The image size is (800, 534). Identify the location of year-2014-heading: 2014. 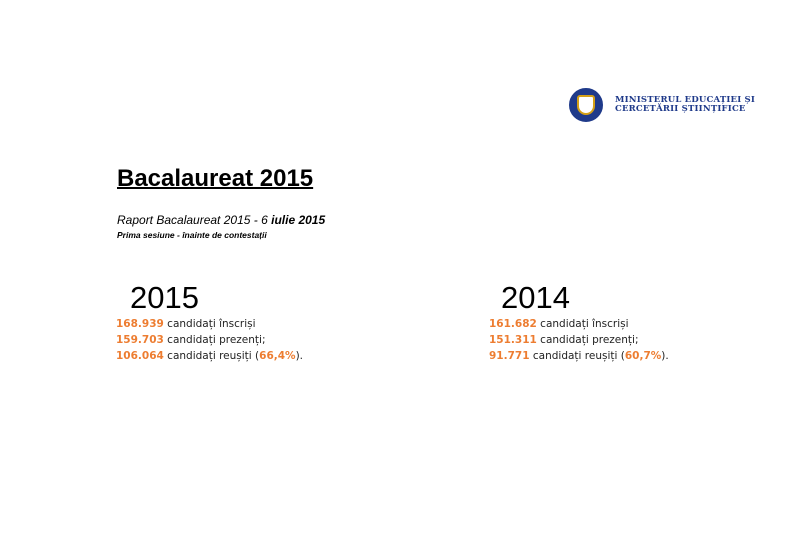
(535, 297).